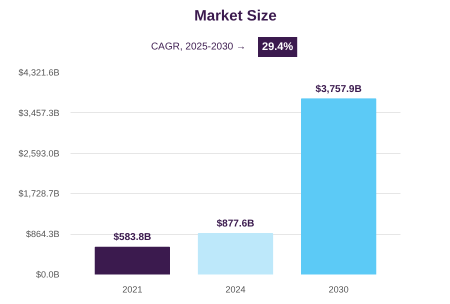 The height and width of the screenshot is (304, 450). What do you see at coordinates (39, 73) in the screenshot?
I see `y-tick-label: $4,321.6B` at bounding box center [39, 73].